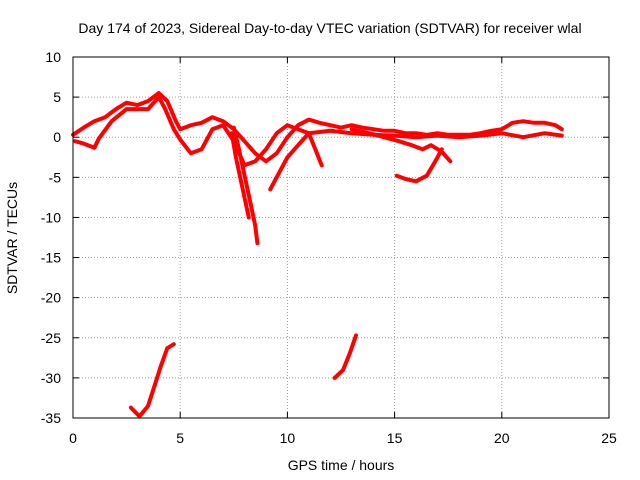 This screenshot has height=480, width=640. Describe the element at coordinates (51, 258) in the screenshot. I see `y-tick-label: -15` at that location.